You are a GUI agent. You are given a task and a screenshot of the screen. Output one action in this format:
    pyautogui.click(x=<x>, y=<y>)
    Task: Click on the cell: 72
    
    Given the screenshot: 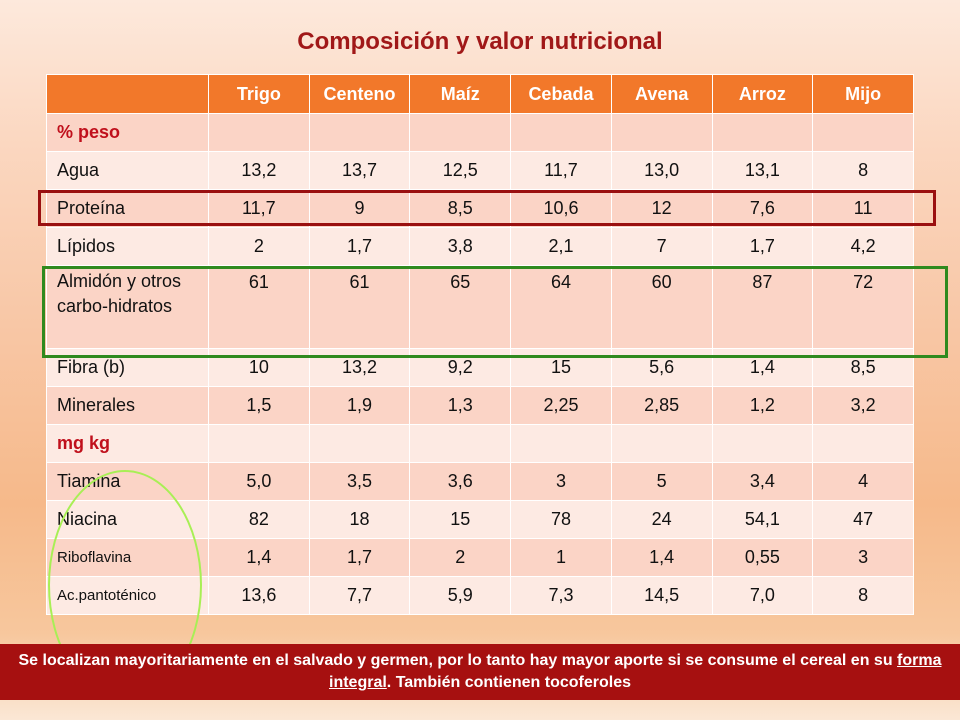 What is the action you would take?
    pyautogui.click(x=863, y=307)
    